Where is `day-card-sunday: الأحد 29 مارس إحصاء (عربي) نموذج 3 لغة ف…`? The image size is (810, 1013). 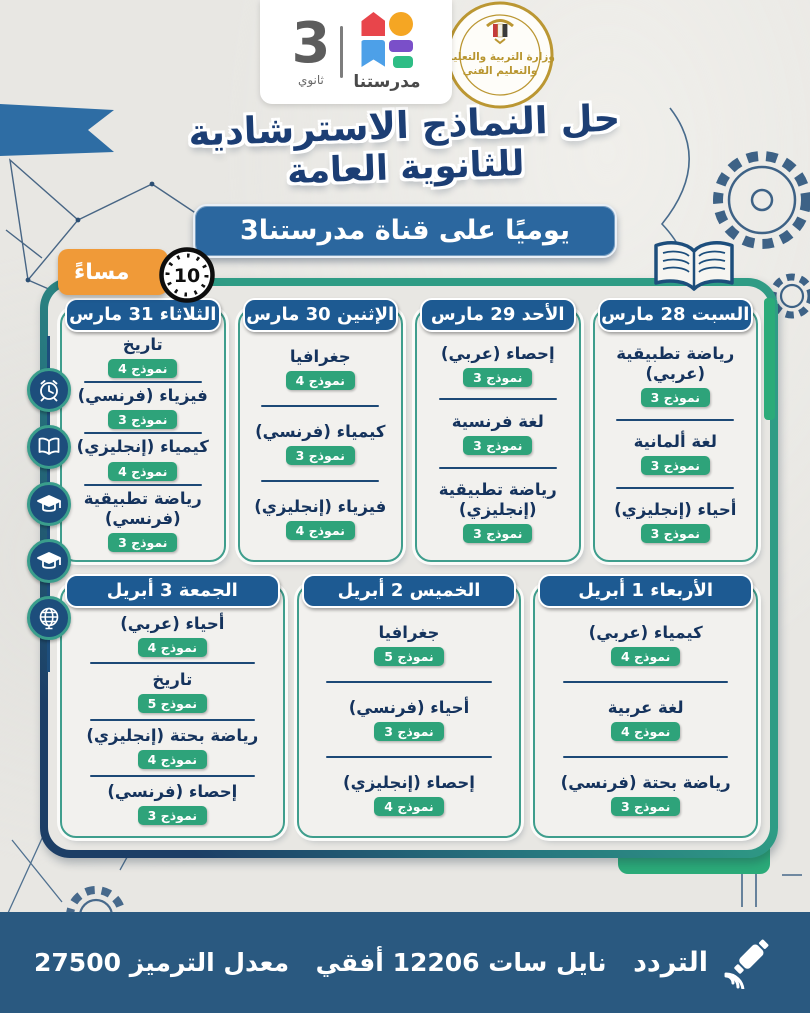
day-card-sunday: الأحد 29 مارس إحصاء (عربي) نموذج 3 لغة ف… is located at coordinates (498, 430).